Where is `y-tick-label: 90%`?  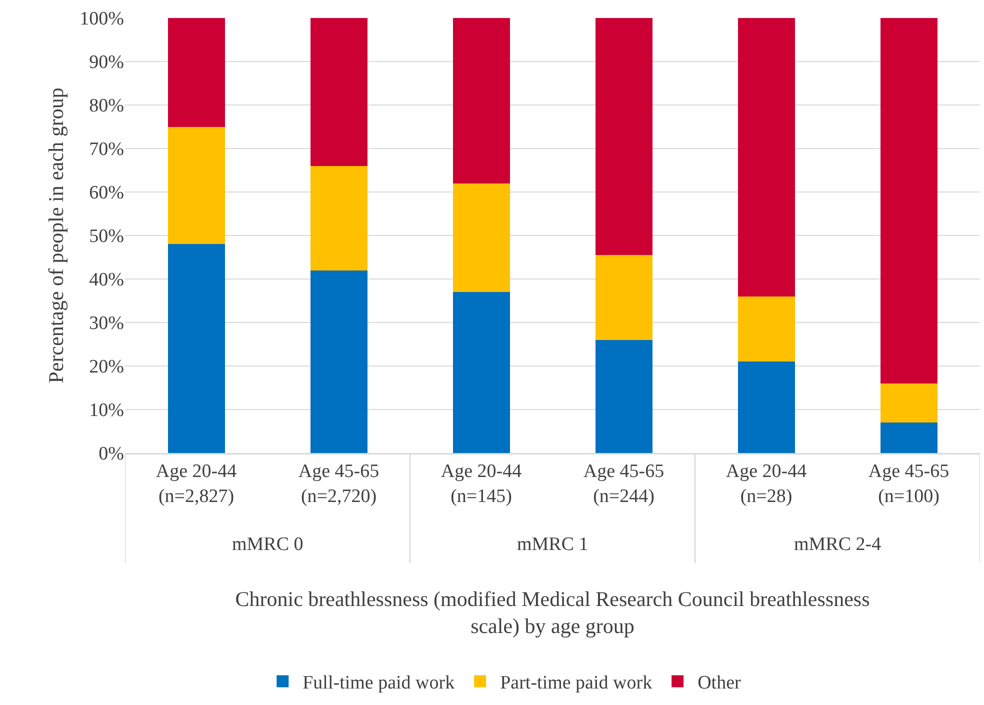 y-tick-label: 90% is located at coordinates (106, 63).